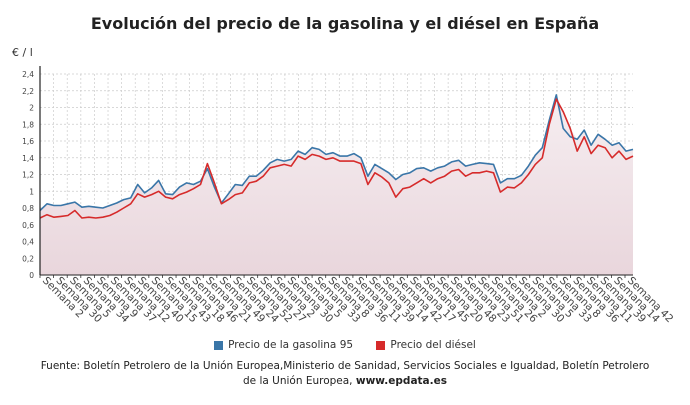  Describe the element at coordinates (31, 108) in the screenshot. I see `y-tick-label: 2` at that location.